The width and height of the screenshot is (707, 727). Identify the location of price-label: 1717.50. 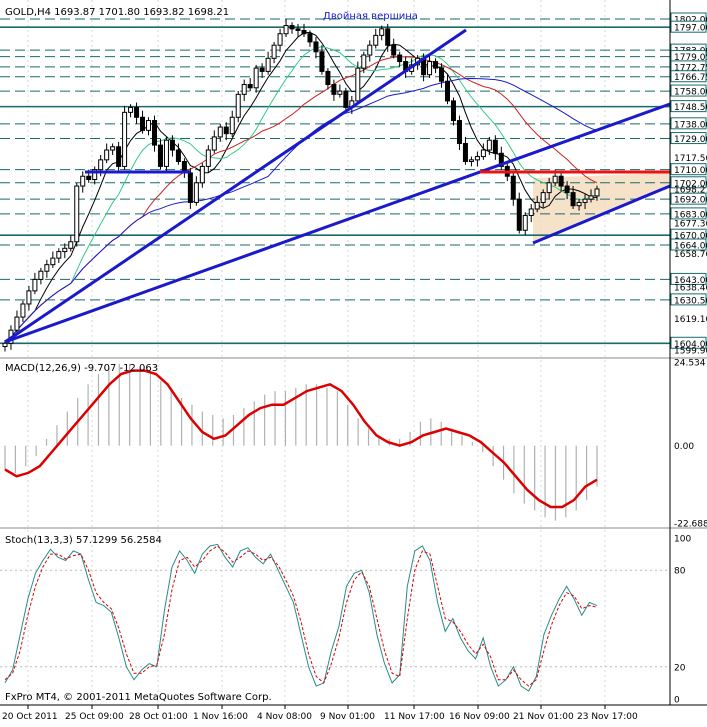
(690, 159).